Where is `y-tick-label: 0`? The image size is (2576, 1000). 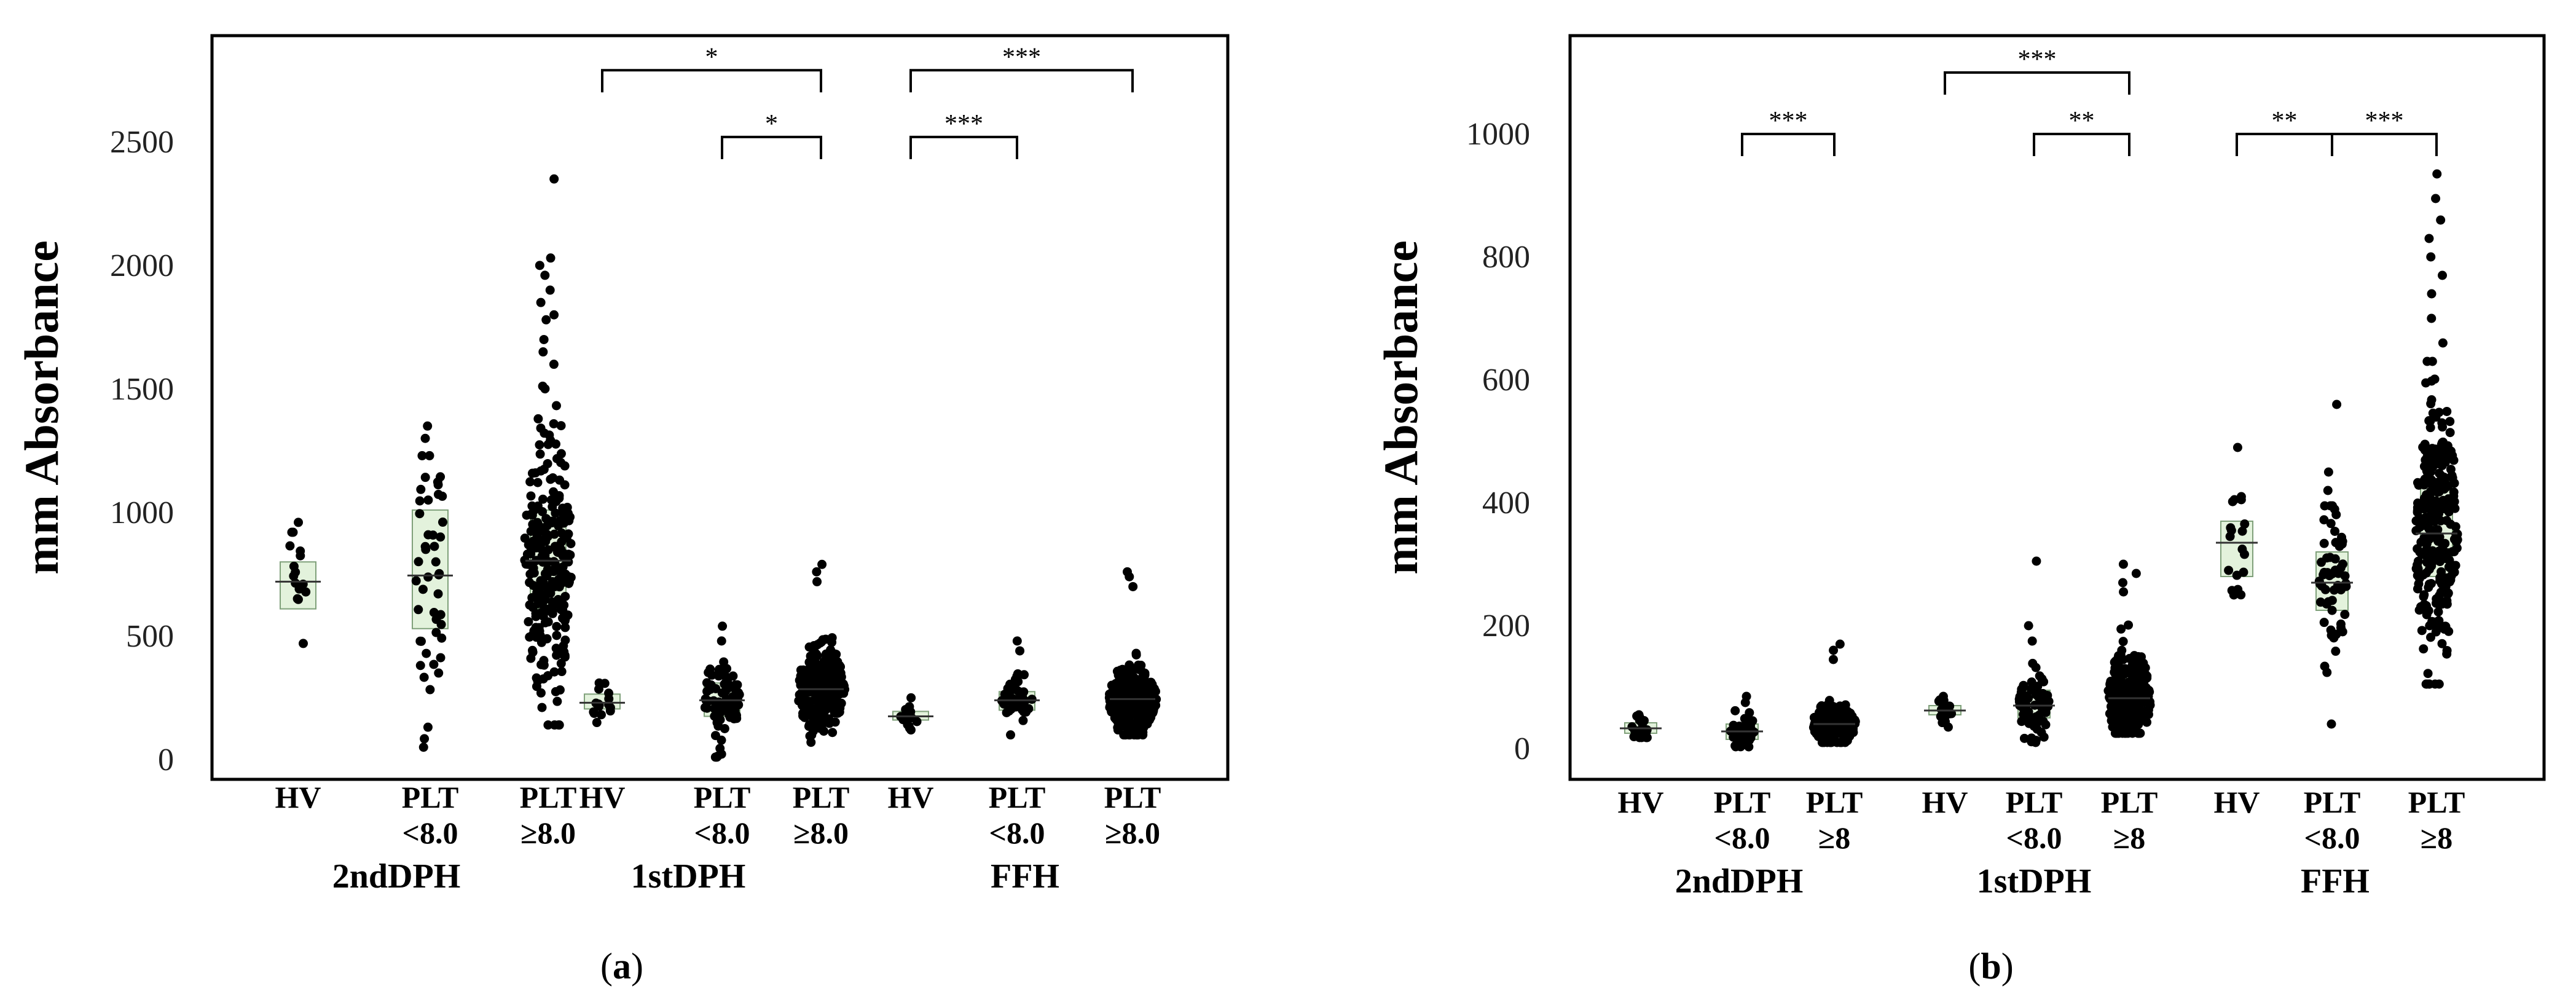
y-tick-label: 0 is located at coordinates (1522, 749).